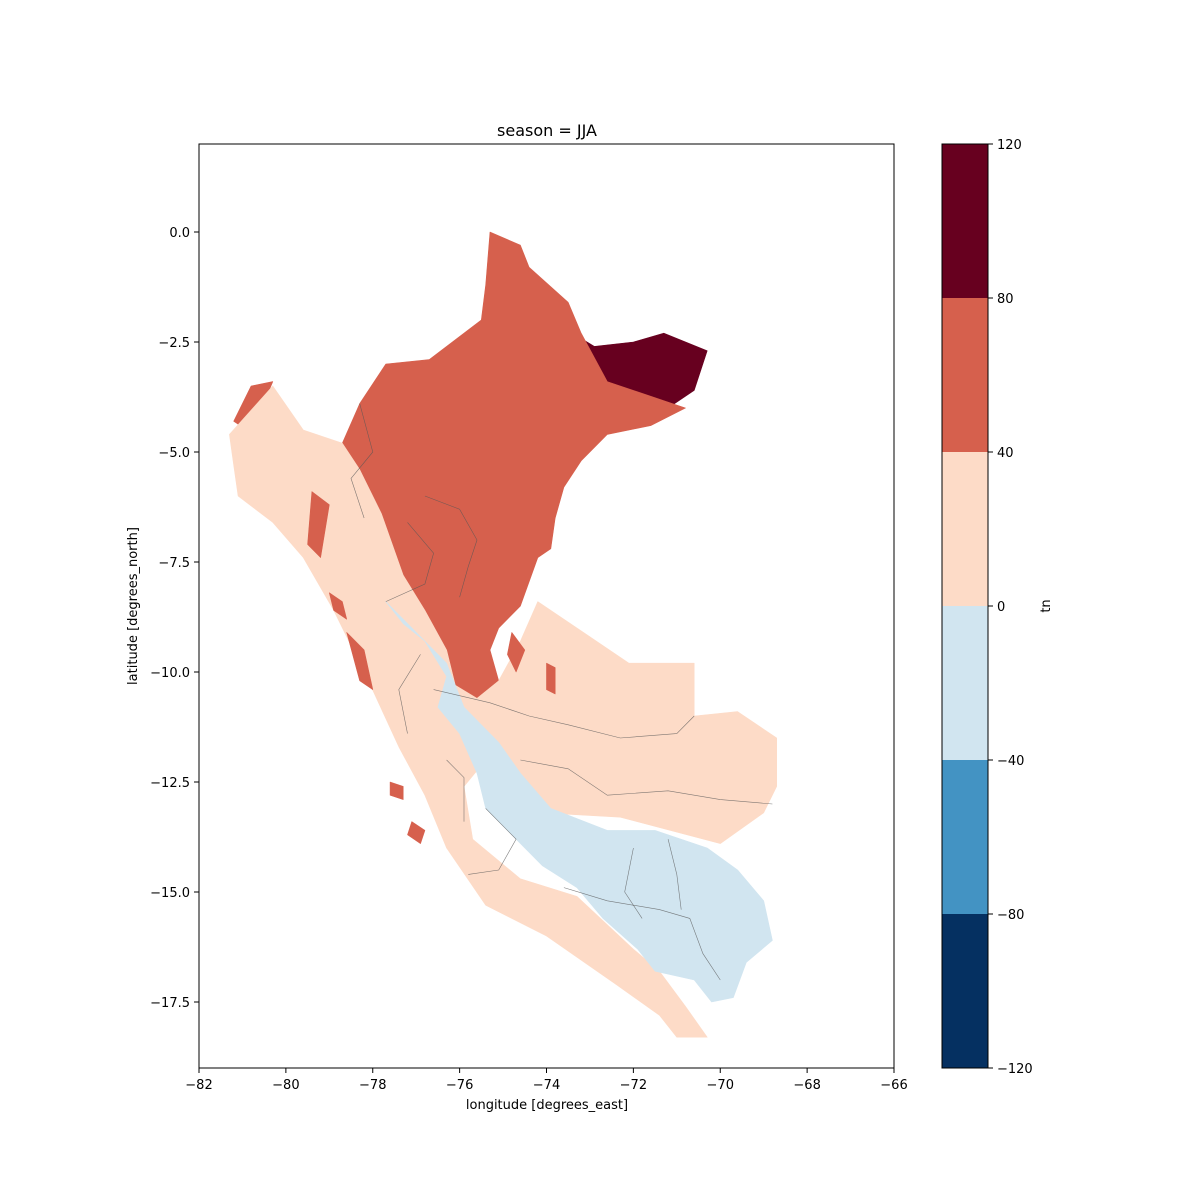 The width and height of the screenshot is (1200, 1200). What do you see at coordinates (546, 1085) in the screenshot?
I see `x-tick-label: −74` at bounding box center [546, 1085].